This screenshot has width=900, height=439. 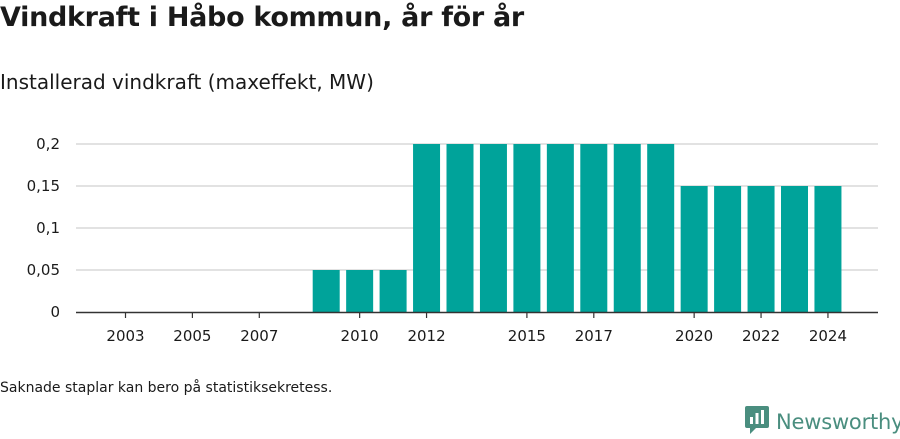 What do you see at coordinates (259, 336) in the screenshot?
I see `x-tick-label: 2007` at bounding box center [259, 336].